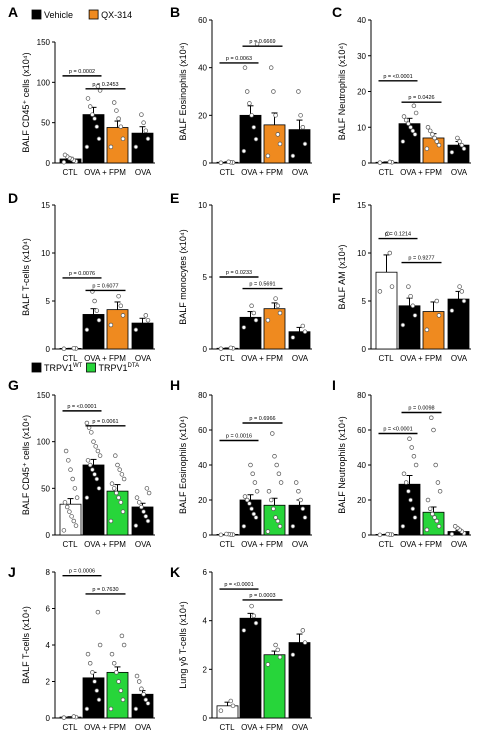 The width and height of the screenshot is (477, 736). I want to click on y-axis-label: BALF Neutrophils (x10⁴), so click(342, 464).